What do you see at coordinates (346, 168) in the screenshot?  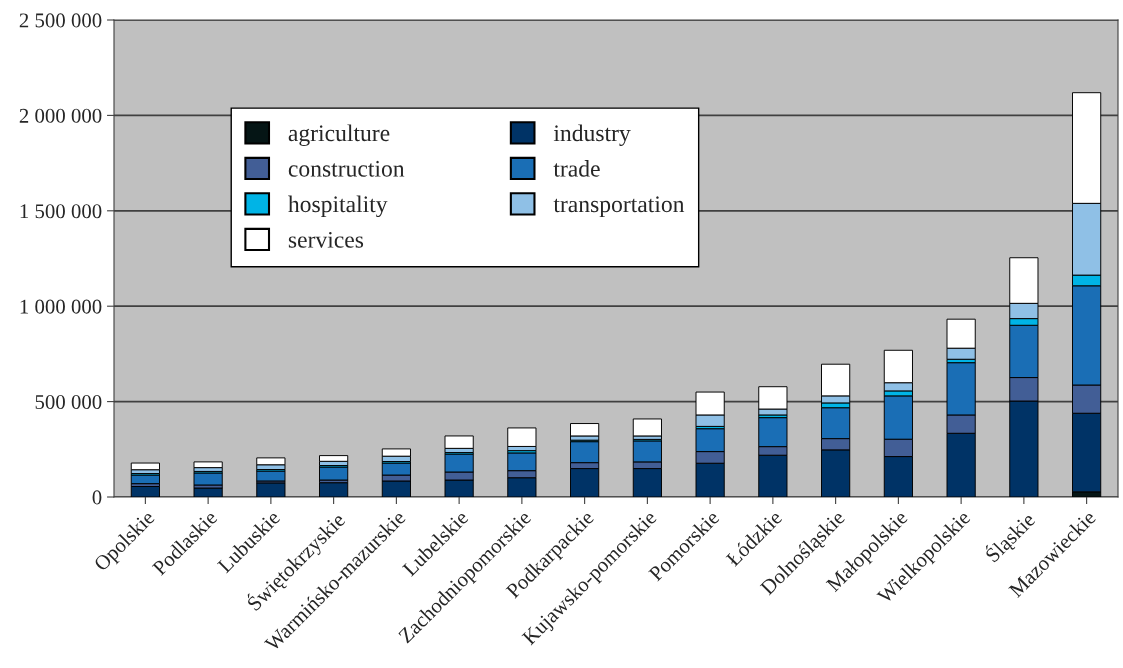 I see `legend-label: construction` at bounding box center [346, 168].